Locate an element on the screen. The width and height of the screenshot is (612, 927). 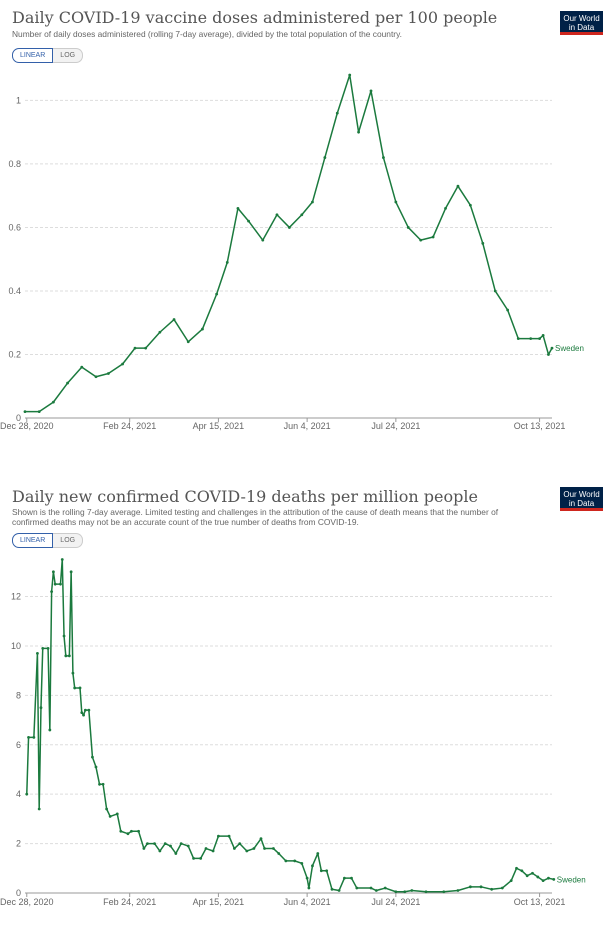
owid-logo: Our World in Data is located at coordinates (581, 23).